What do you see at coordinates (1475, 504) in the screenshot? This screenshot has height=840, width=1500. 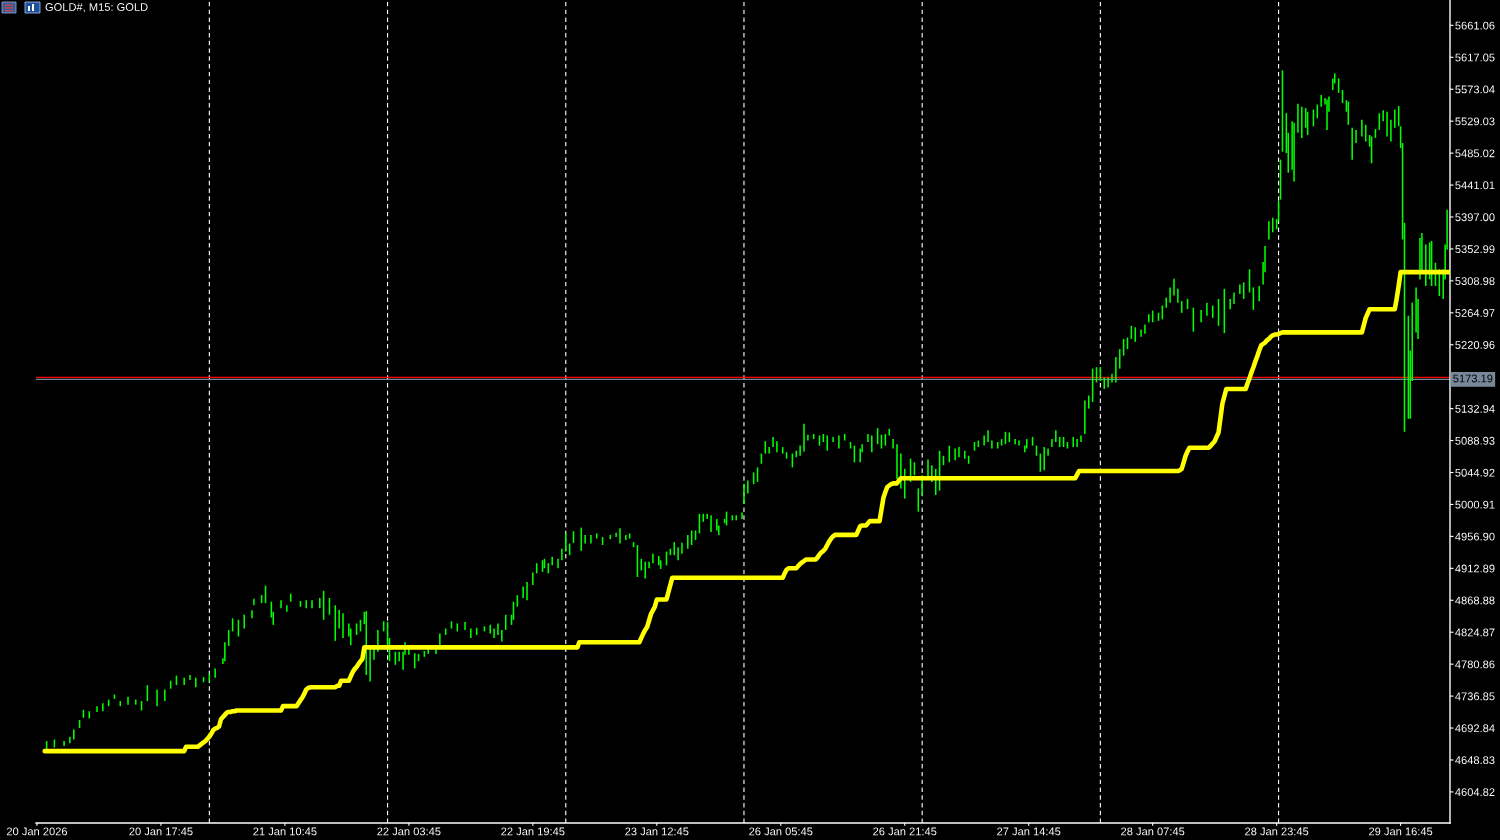 I see `y-tick-label: 5000.91` at bounding box center [1475, 504].